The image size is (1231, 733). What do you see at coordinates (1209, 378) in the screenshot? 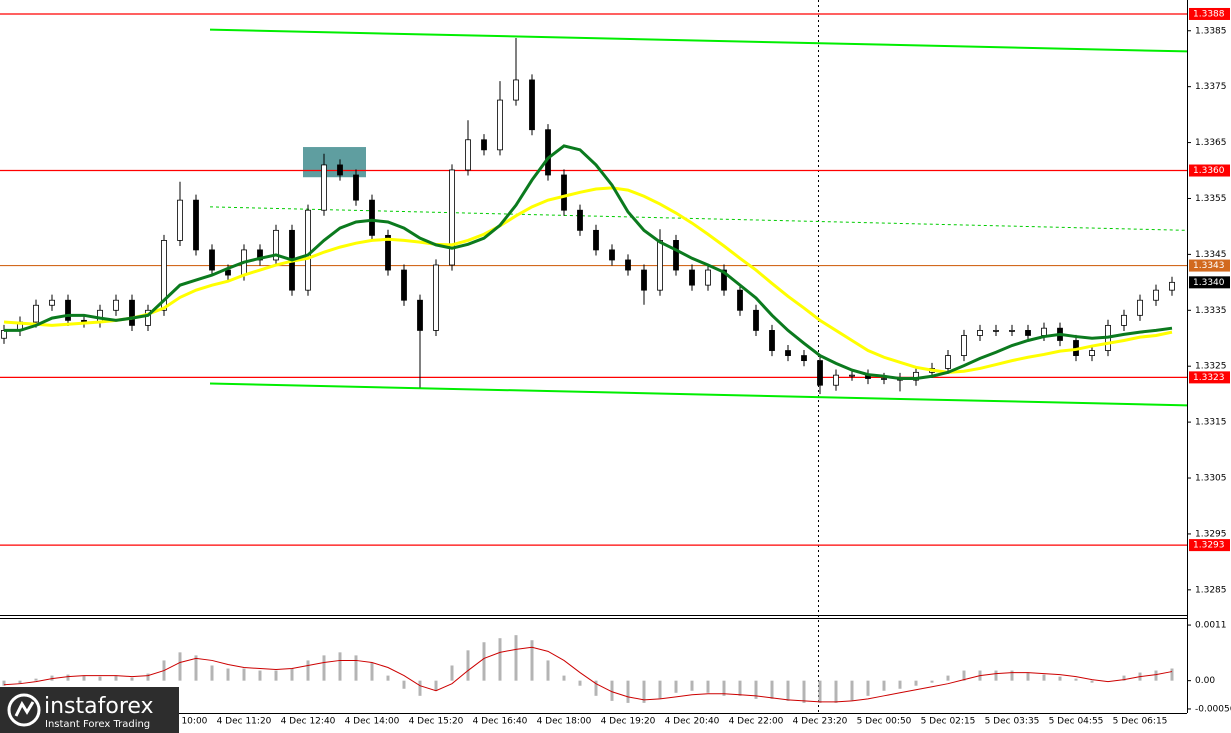
I see `level-label: 1.3323` at bounding box center [1209, 378].